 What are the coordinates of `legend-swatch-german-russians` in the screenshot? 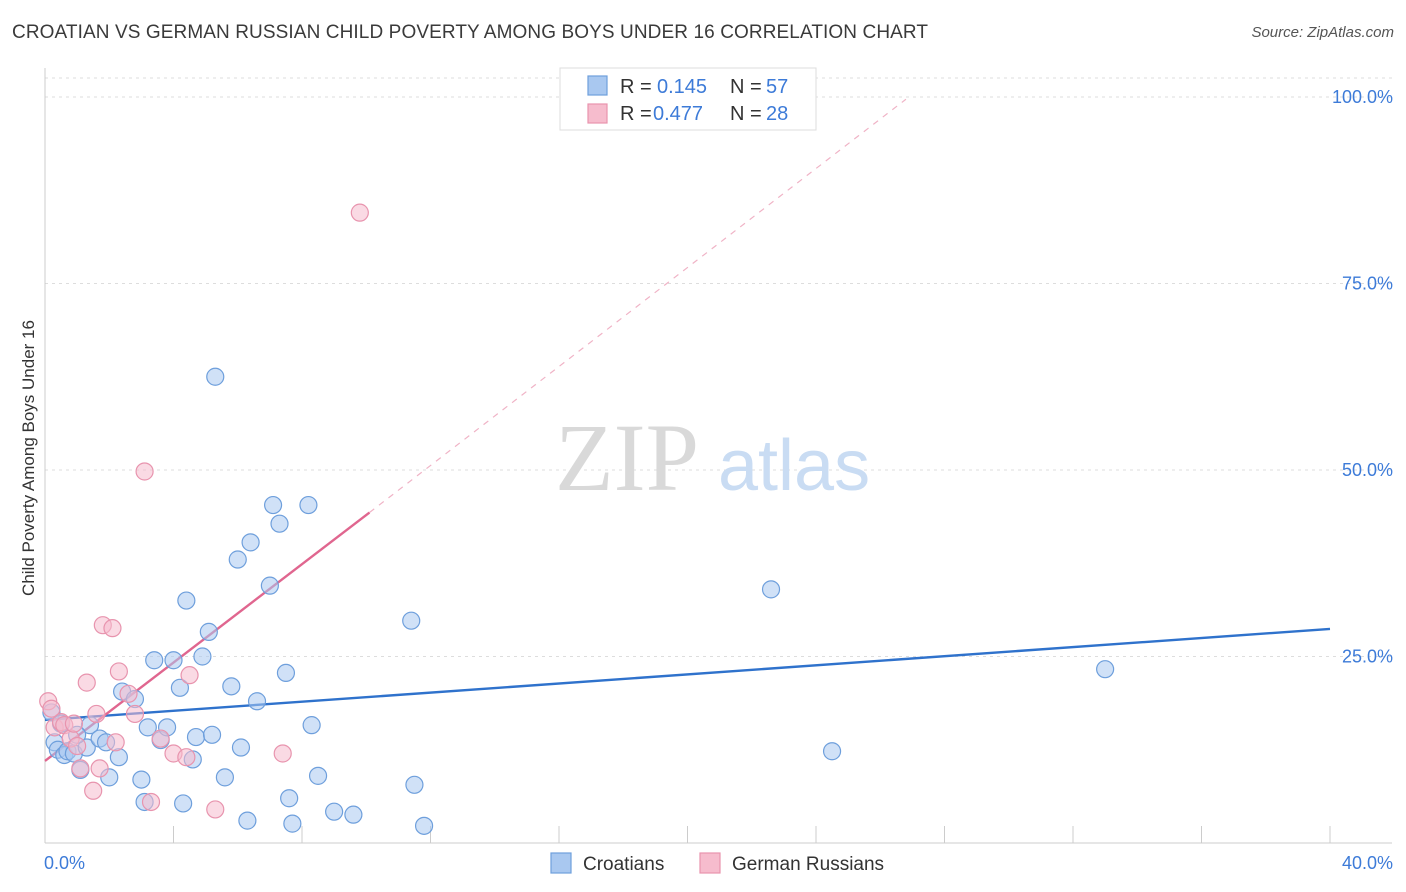 It's located at (597, 113).